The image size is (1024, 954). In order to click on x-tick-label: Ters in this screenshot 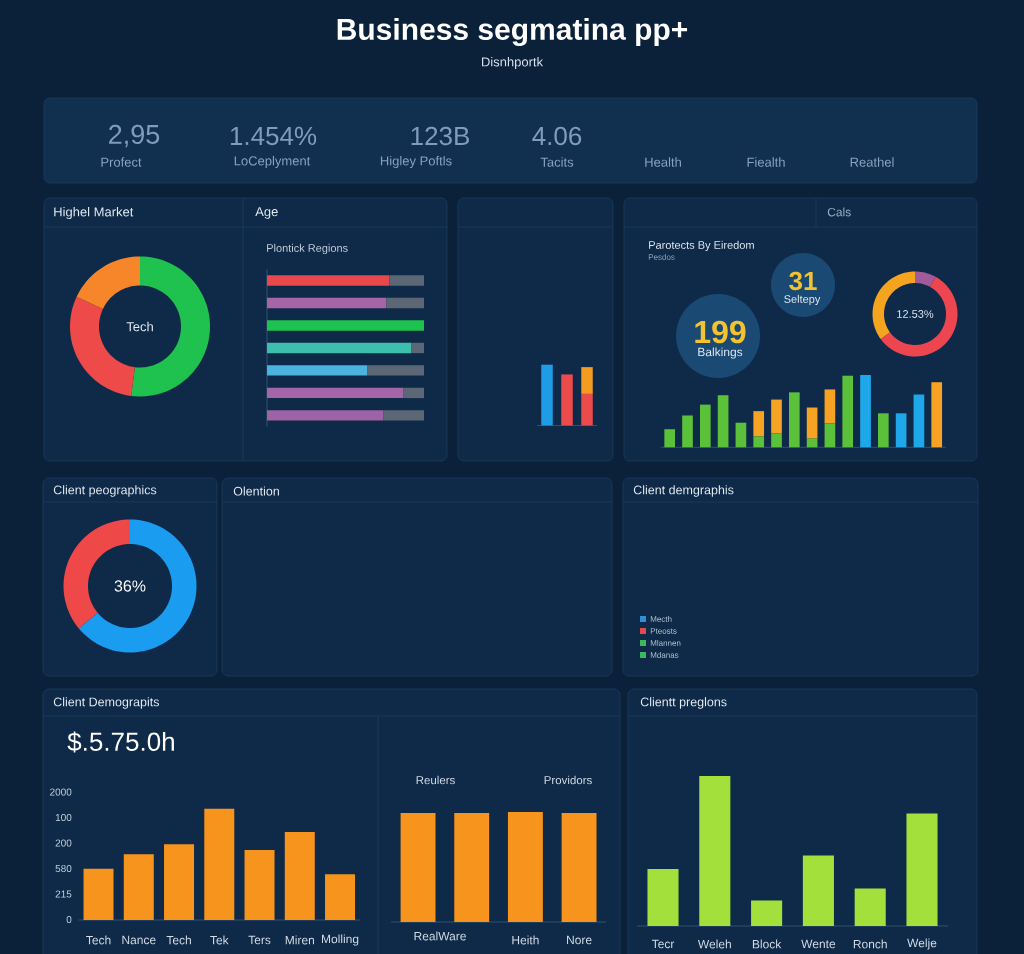, I will do `click(259, 940)`.